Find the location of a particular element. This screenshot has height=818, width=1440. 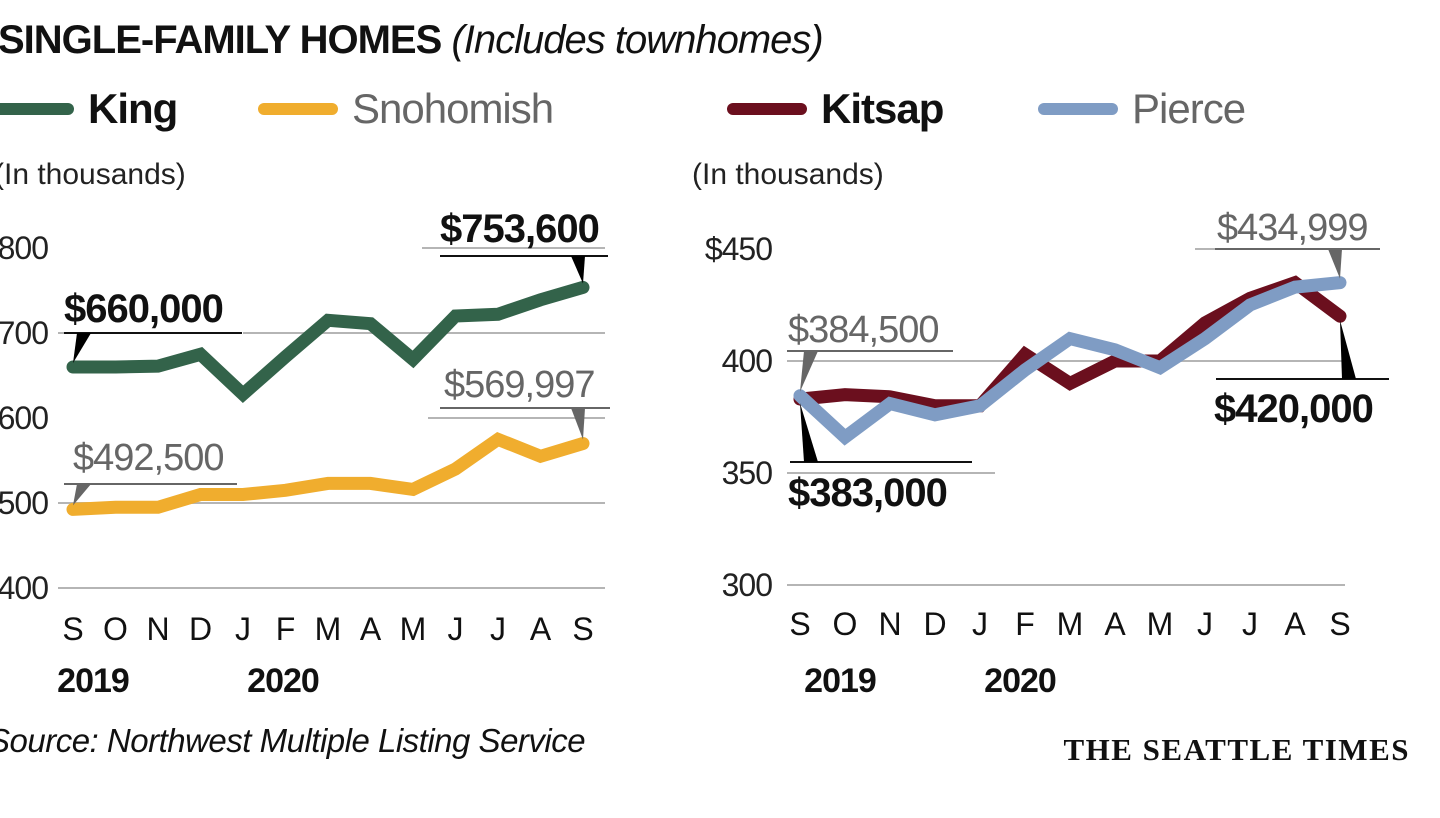

y-tick-label: 350 is located at coordinates (747, 473).